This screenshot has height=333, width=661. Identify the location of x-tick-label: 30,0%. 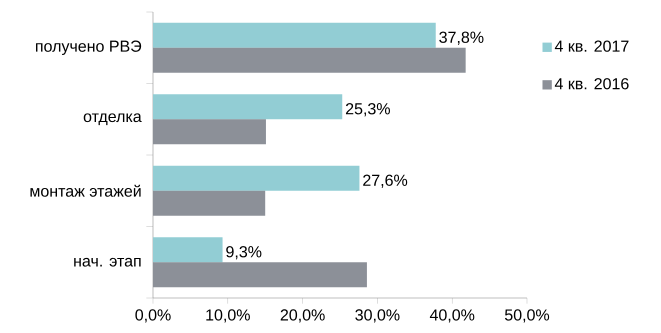
(377, 316).